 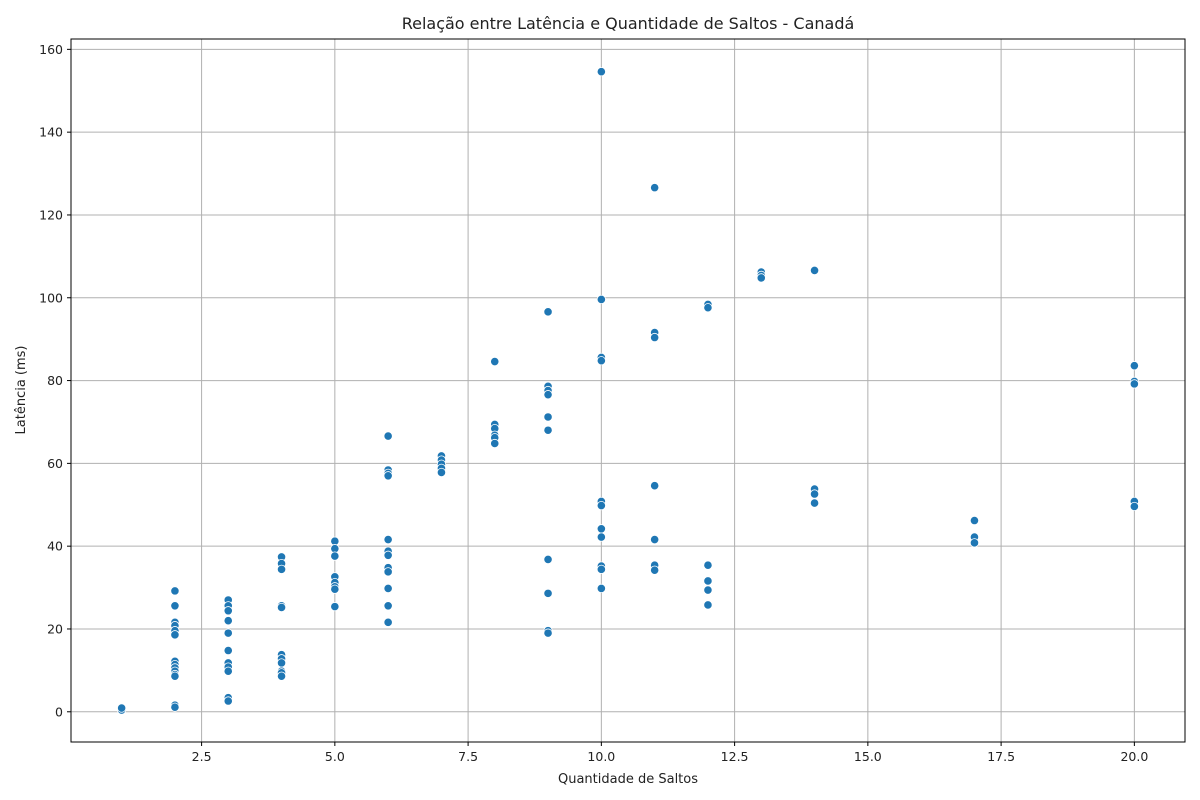 I want to click on x-axis-label: Quantidade de Saltos, so click(x=628, y=779).